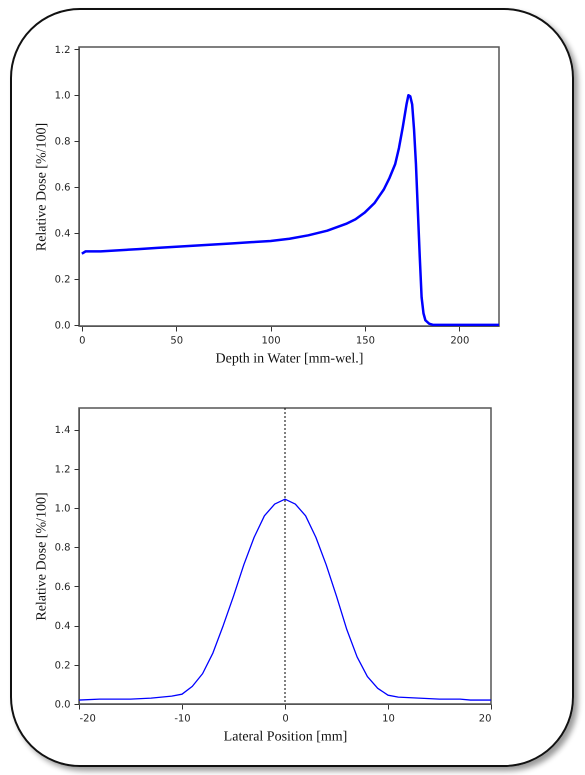  I want to click on x-tick-label: 20, so click(485, 719).